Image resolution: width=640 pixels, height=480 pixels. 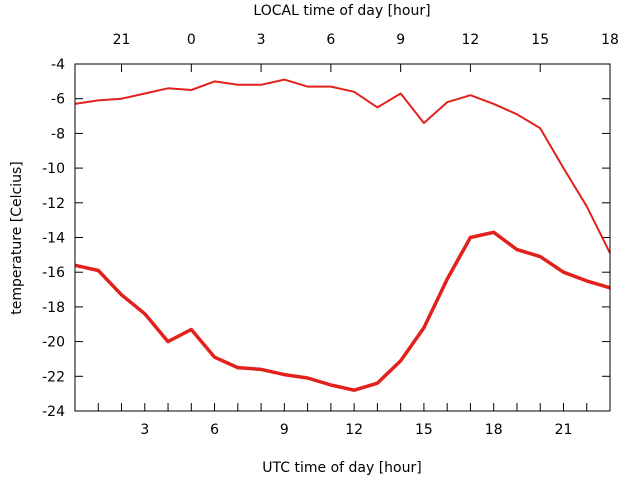 I want to click on x-tick-label: 15, so click(x=424, y=430).